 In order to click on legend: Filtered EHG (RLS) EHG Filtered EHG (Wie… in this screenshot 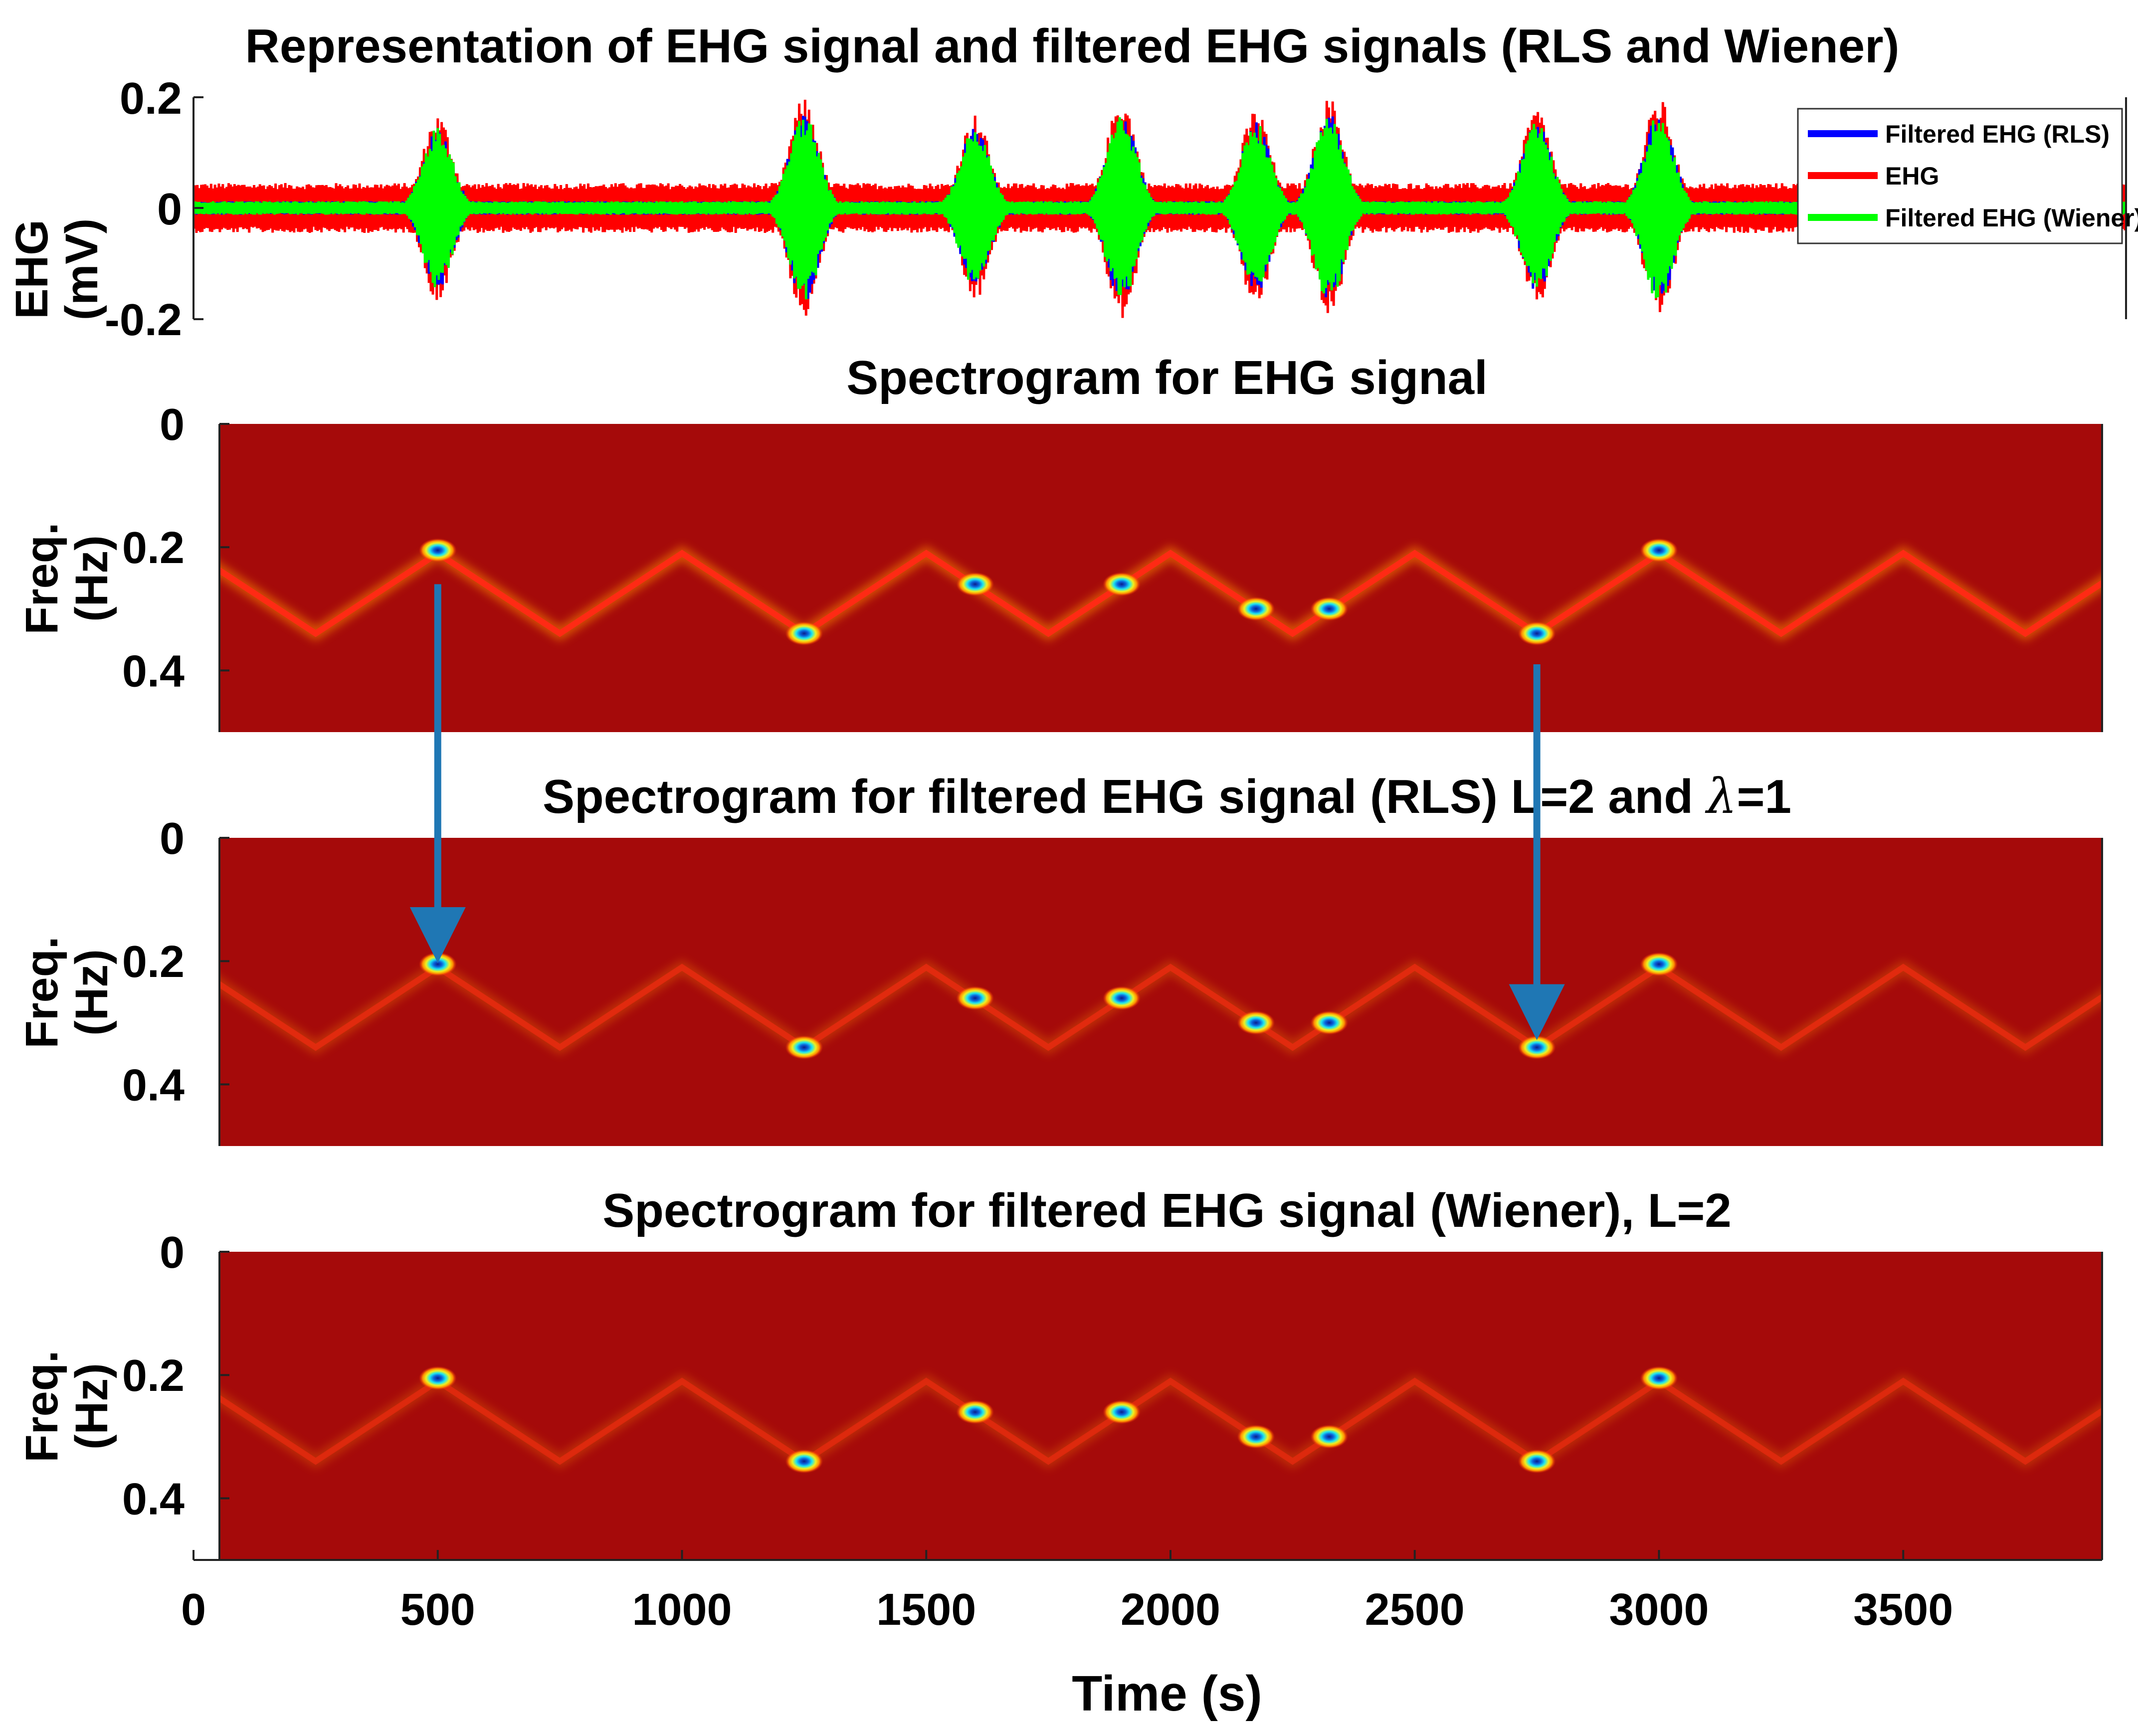, I will do `click(1967, 176)`.